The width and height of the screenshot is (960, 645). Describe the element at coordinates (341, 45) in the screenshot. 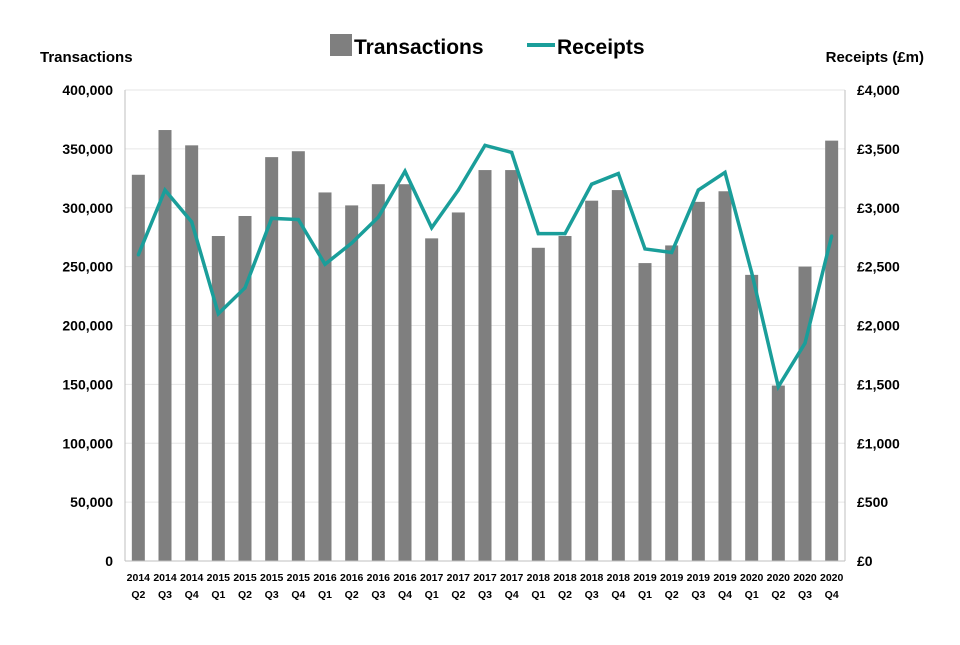

I see `legend-transactions-swatch` at that location.